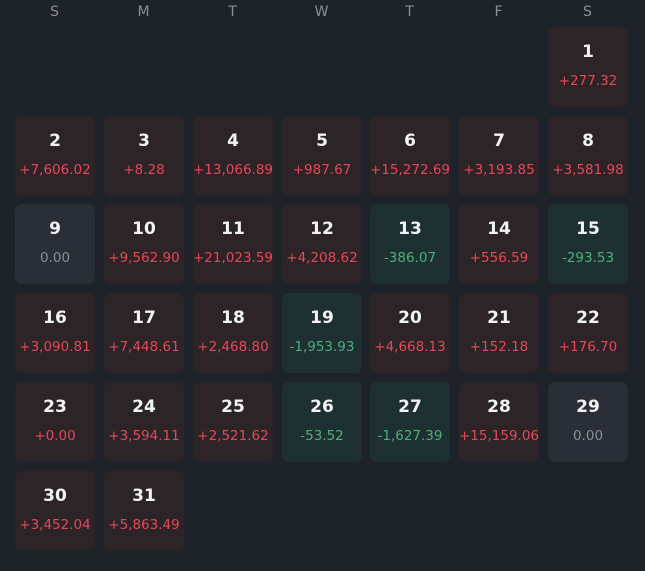 This screenshot has height=571, width=645. What do you see at coordinates (55, 141) in the screenshot?
I see `day-number: 2` at bounding box center [55, 141].